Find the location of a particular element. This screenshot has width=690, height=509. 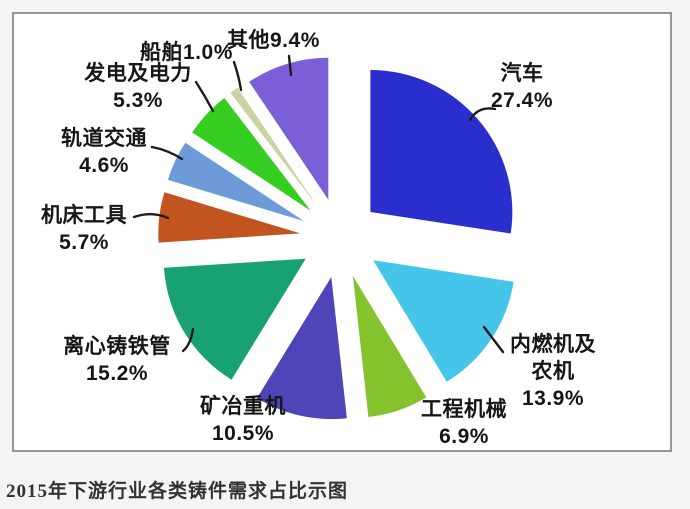

slice-pct-lixin: 15.2% is located at coordinates (117, 373).